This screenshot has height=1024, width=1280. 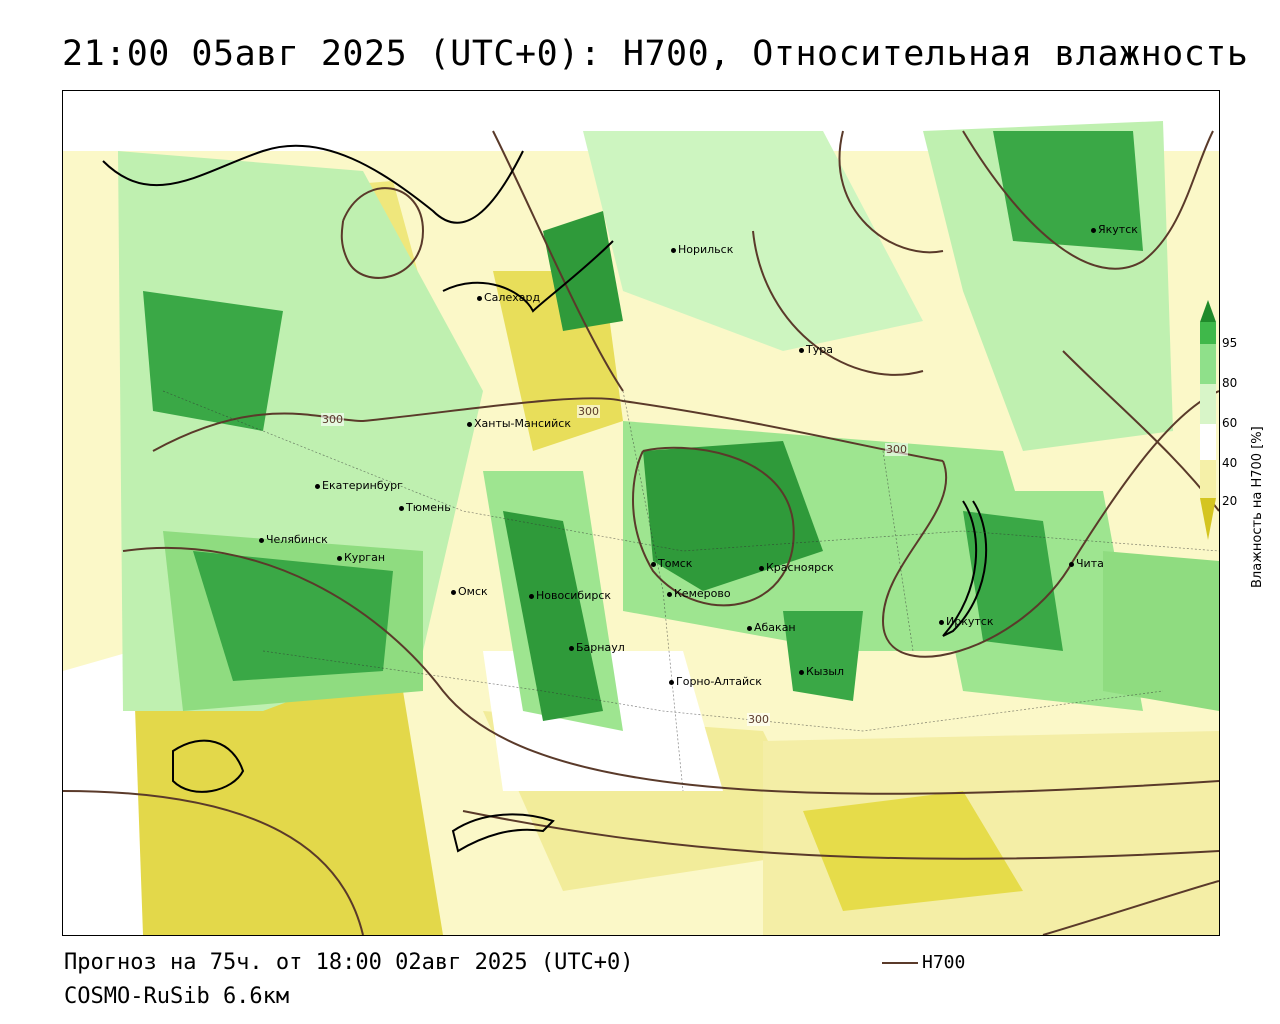 What do you see at coordinates (1208, 519) in the screenshot?
I see `colorbar-bottom-arrow` at bounding box center [1208, 519].